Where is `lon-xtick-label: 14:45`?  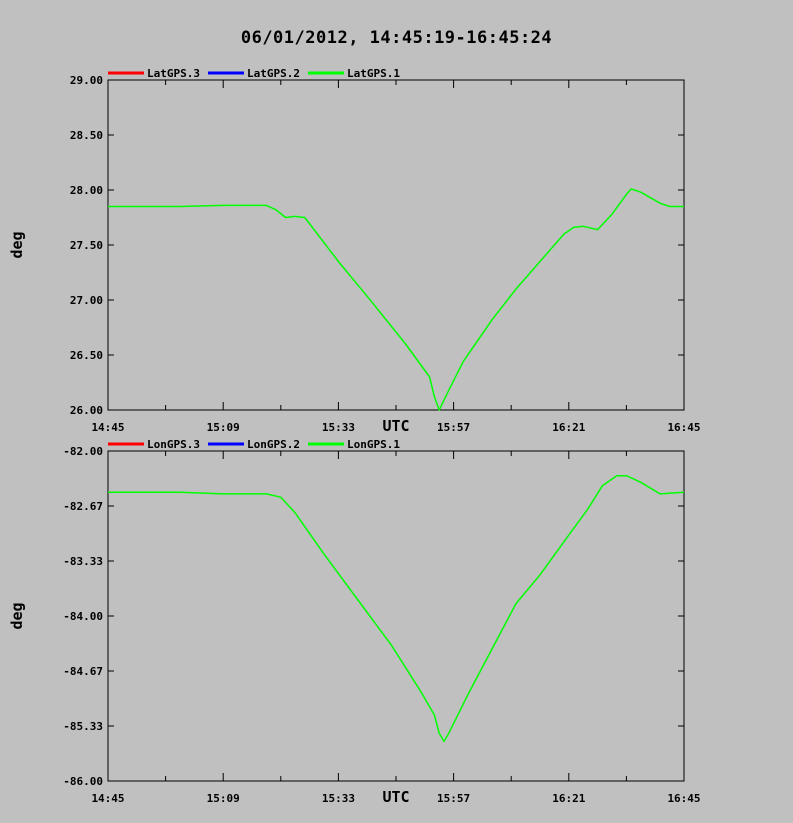 lon-xtick-label: 14:45 is located at coordinates (107, 798).